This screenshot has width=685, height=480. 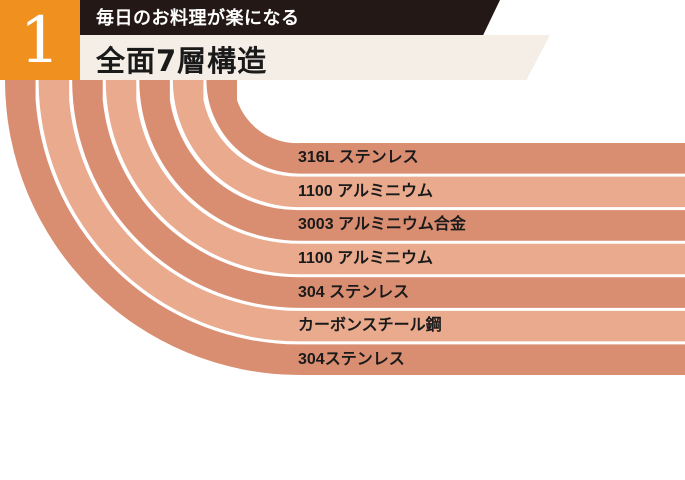 What do you see at coordinates (382, 225) in the screenshot?
I see `layer-label: 3003 アルミニウム合金` at bounding box center [382, 225].